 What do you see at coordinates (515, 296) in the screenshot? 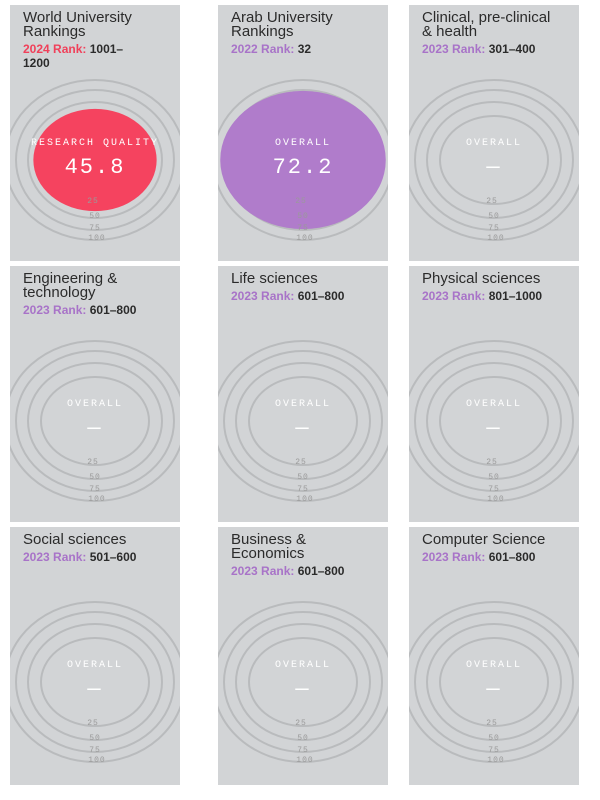
I see `rank-value: 801–1000` at bounding box center [515, 296].